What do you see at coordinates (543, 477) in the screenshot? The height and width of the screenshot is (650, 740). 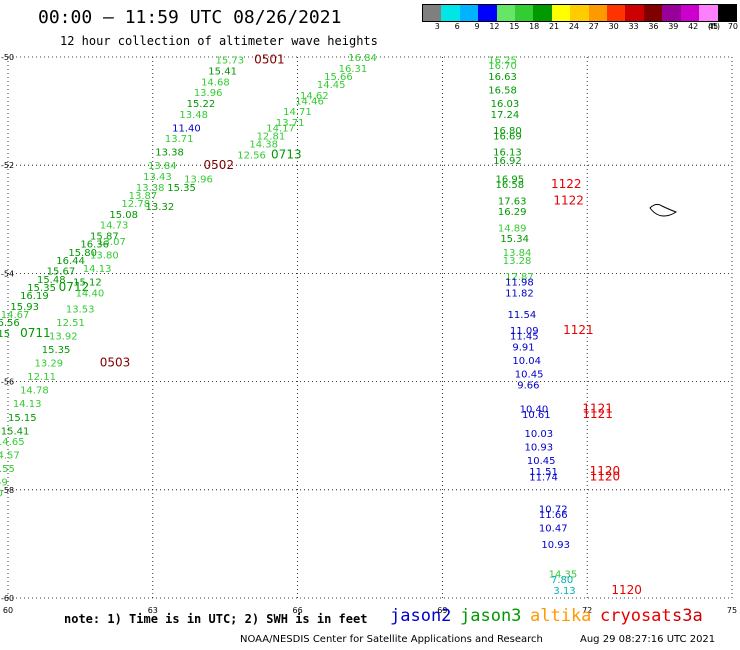 I see `wave-height-label: 11.74` at bounding box center [543, 477].